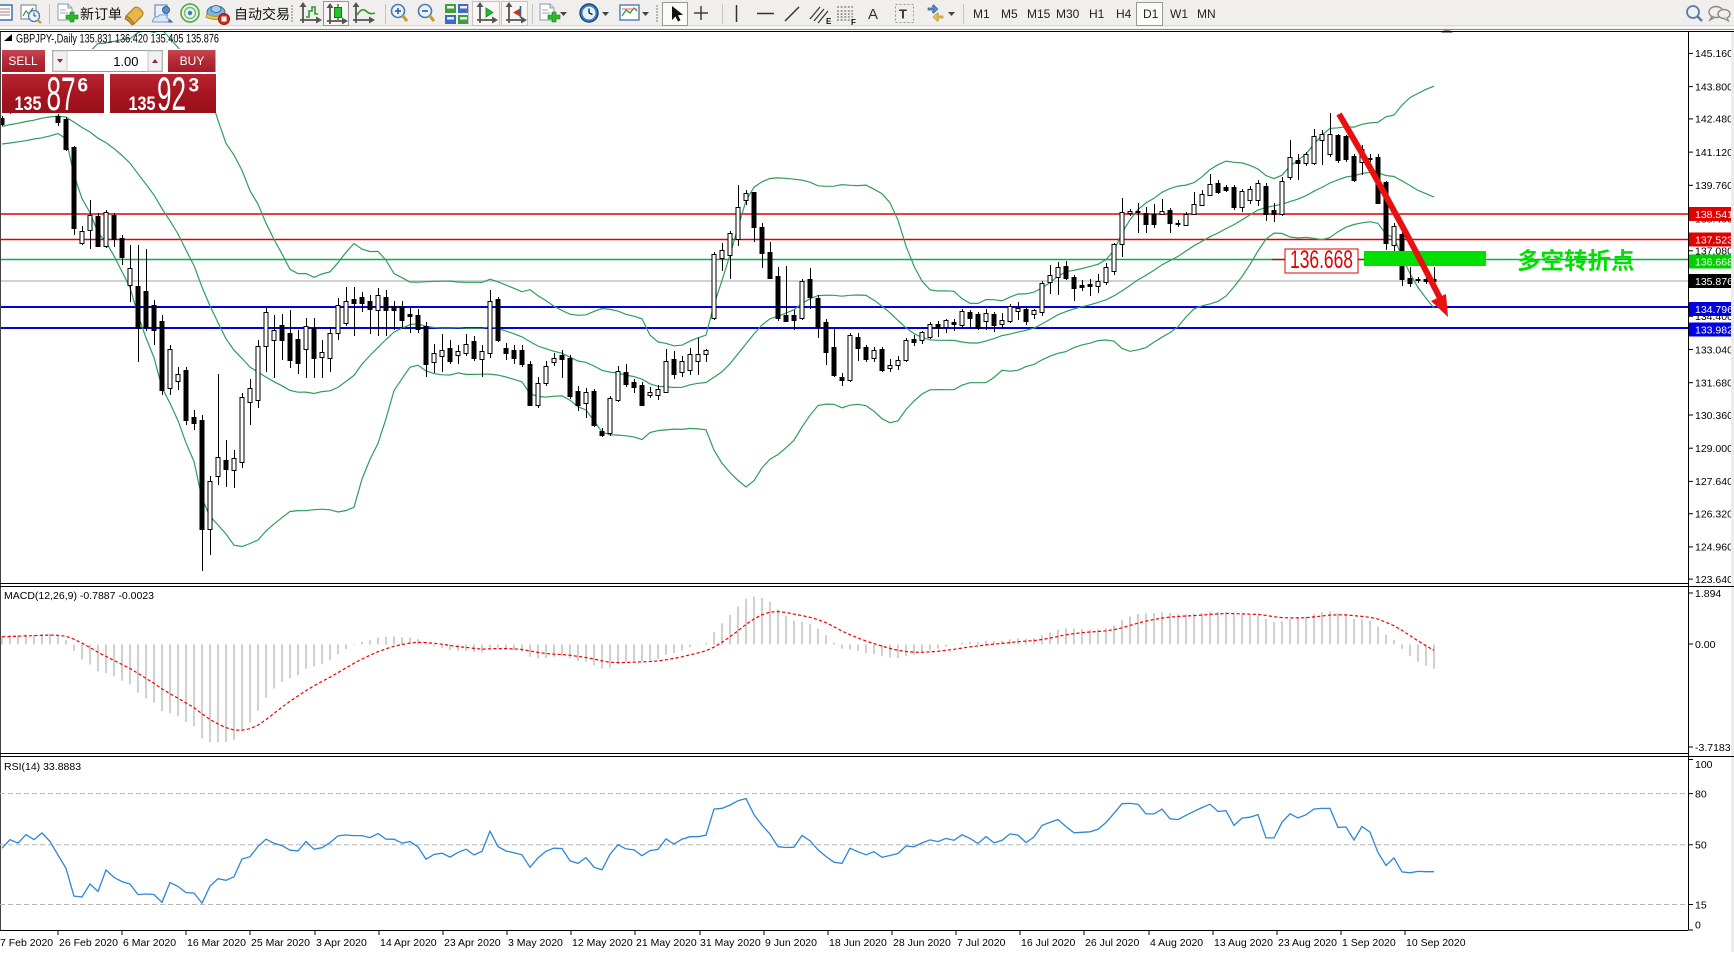 The width and height of the screenshot is (1734, 957). Describe the element at coordinates (922, 943) in the screenshot. I see `svg-text: 28 Jun 2020` at that location.